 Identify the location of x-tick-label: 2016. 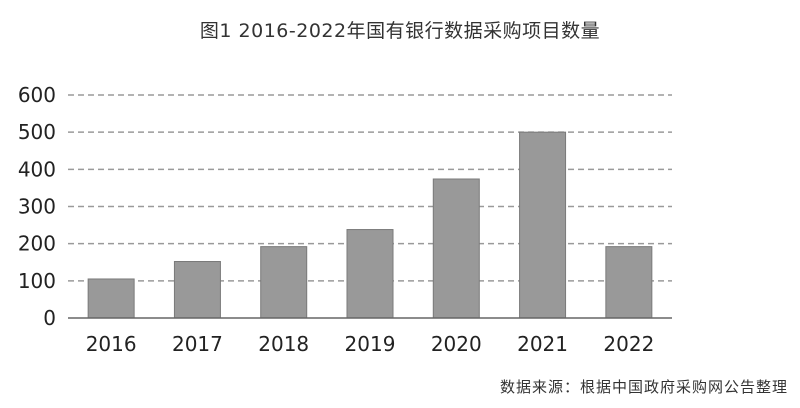
(111, 344).